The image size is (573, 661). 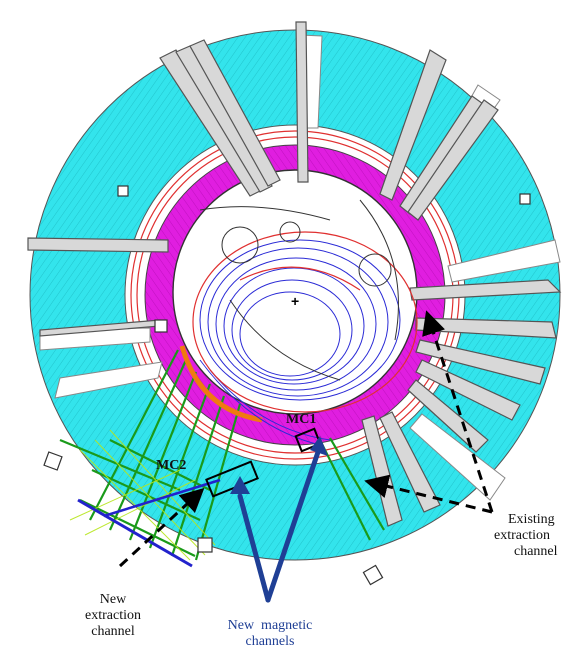 What do you see at coordinates (113, 616) in the screenshot?
I see `new-extraction-label: New extraction channel` at bounding box center [113, 616].